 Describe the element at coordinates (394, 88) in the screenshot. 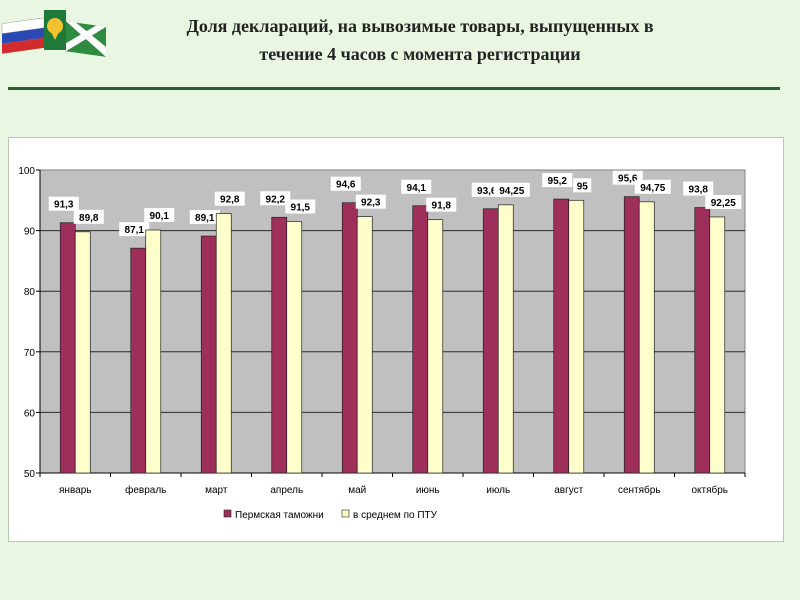

I see `title-divider` at that location.